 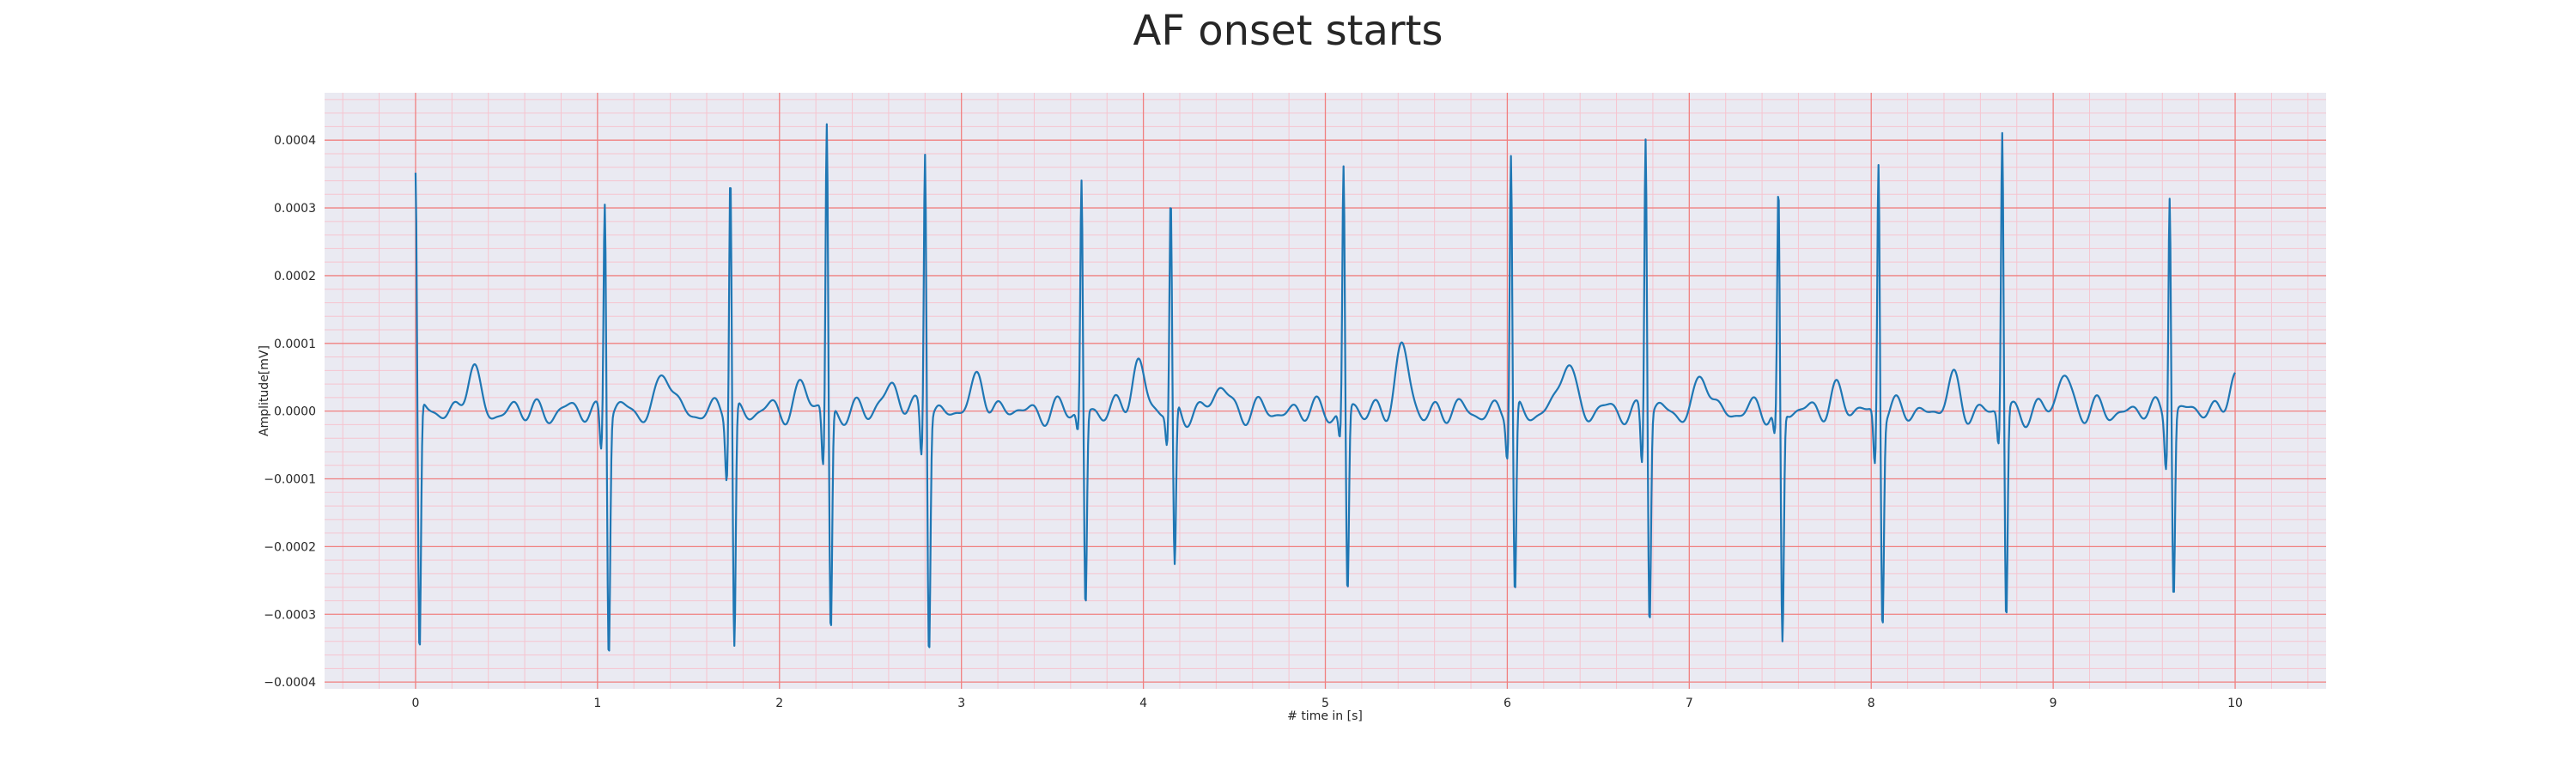 I want to click on x-tick-label: 8, so click(x=1872, y=703).